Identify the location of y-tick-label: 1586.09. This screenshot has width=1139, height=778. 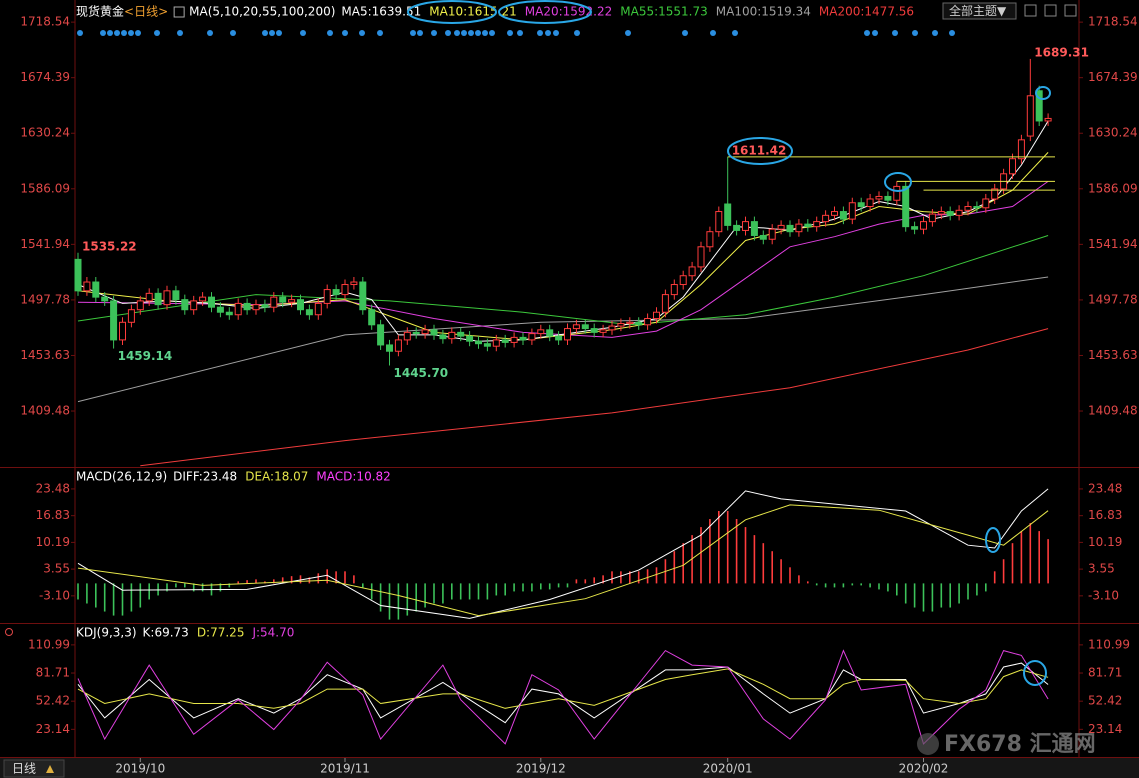
(45, 188).